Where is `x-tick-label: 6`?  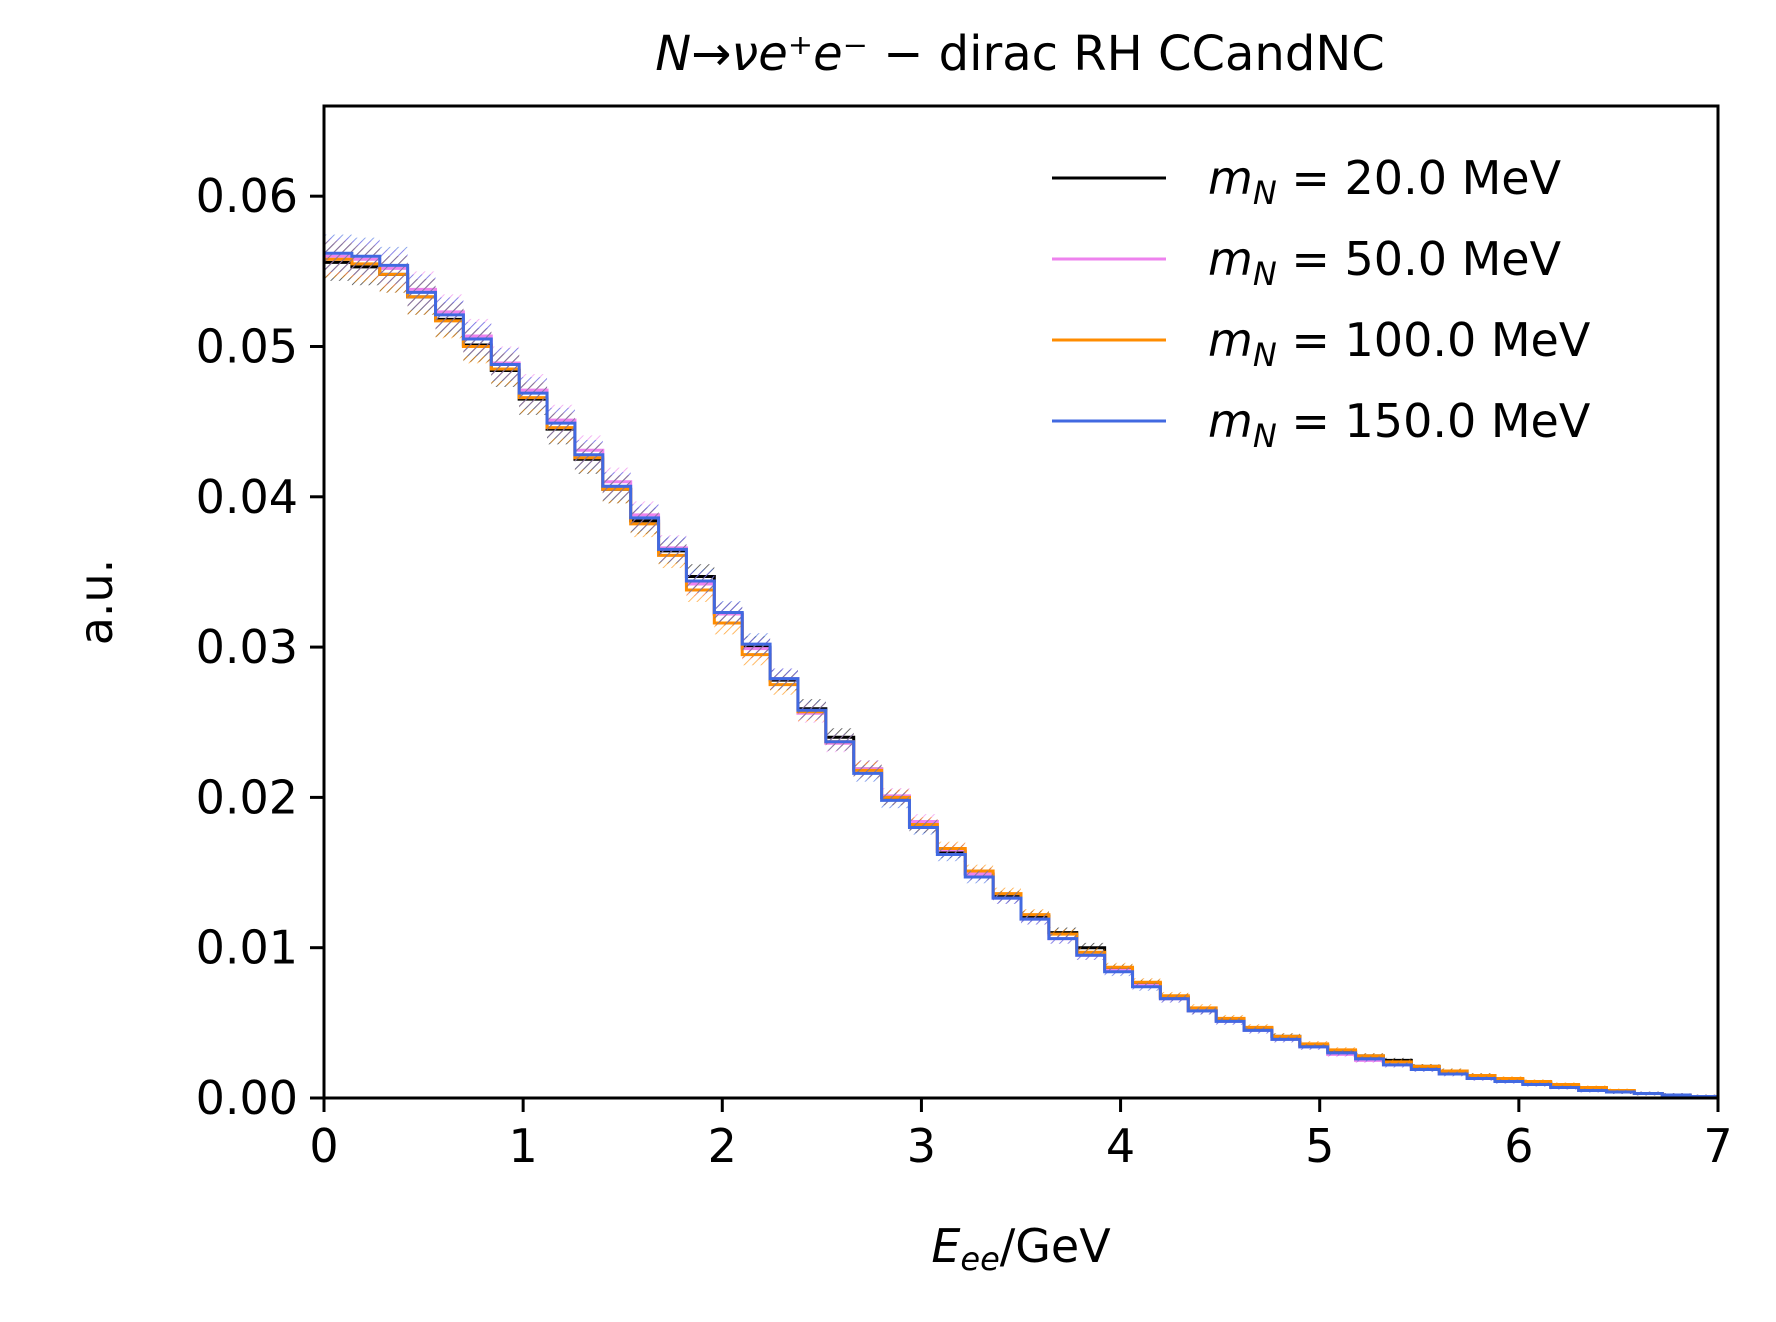
x-tick-label: 6 is located at coordinates (1518, 1146).